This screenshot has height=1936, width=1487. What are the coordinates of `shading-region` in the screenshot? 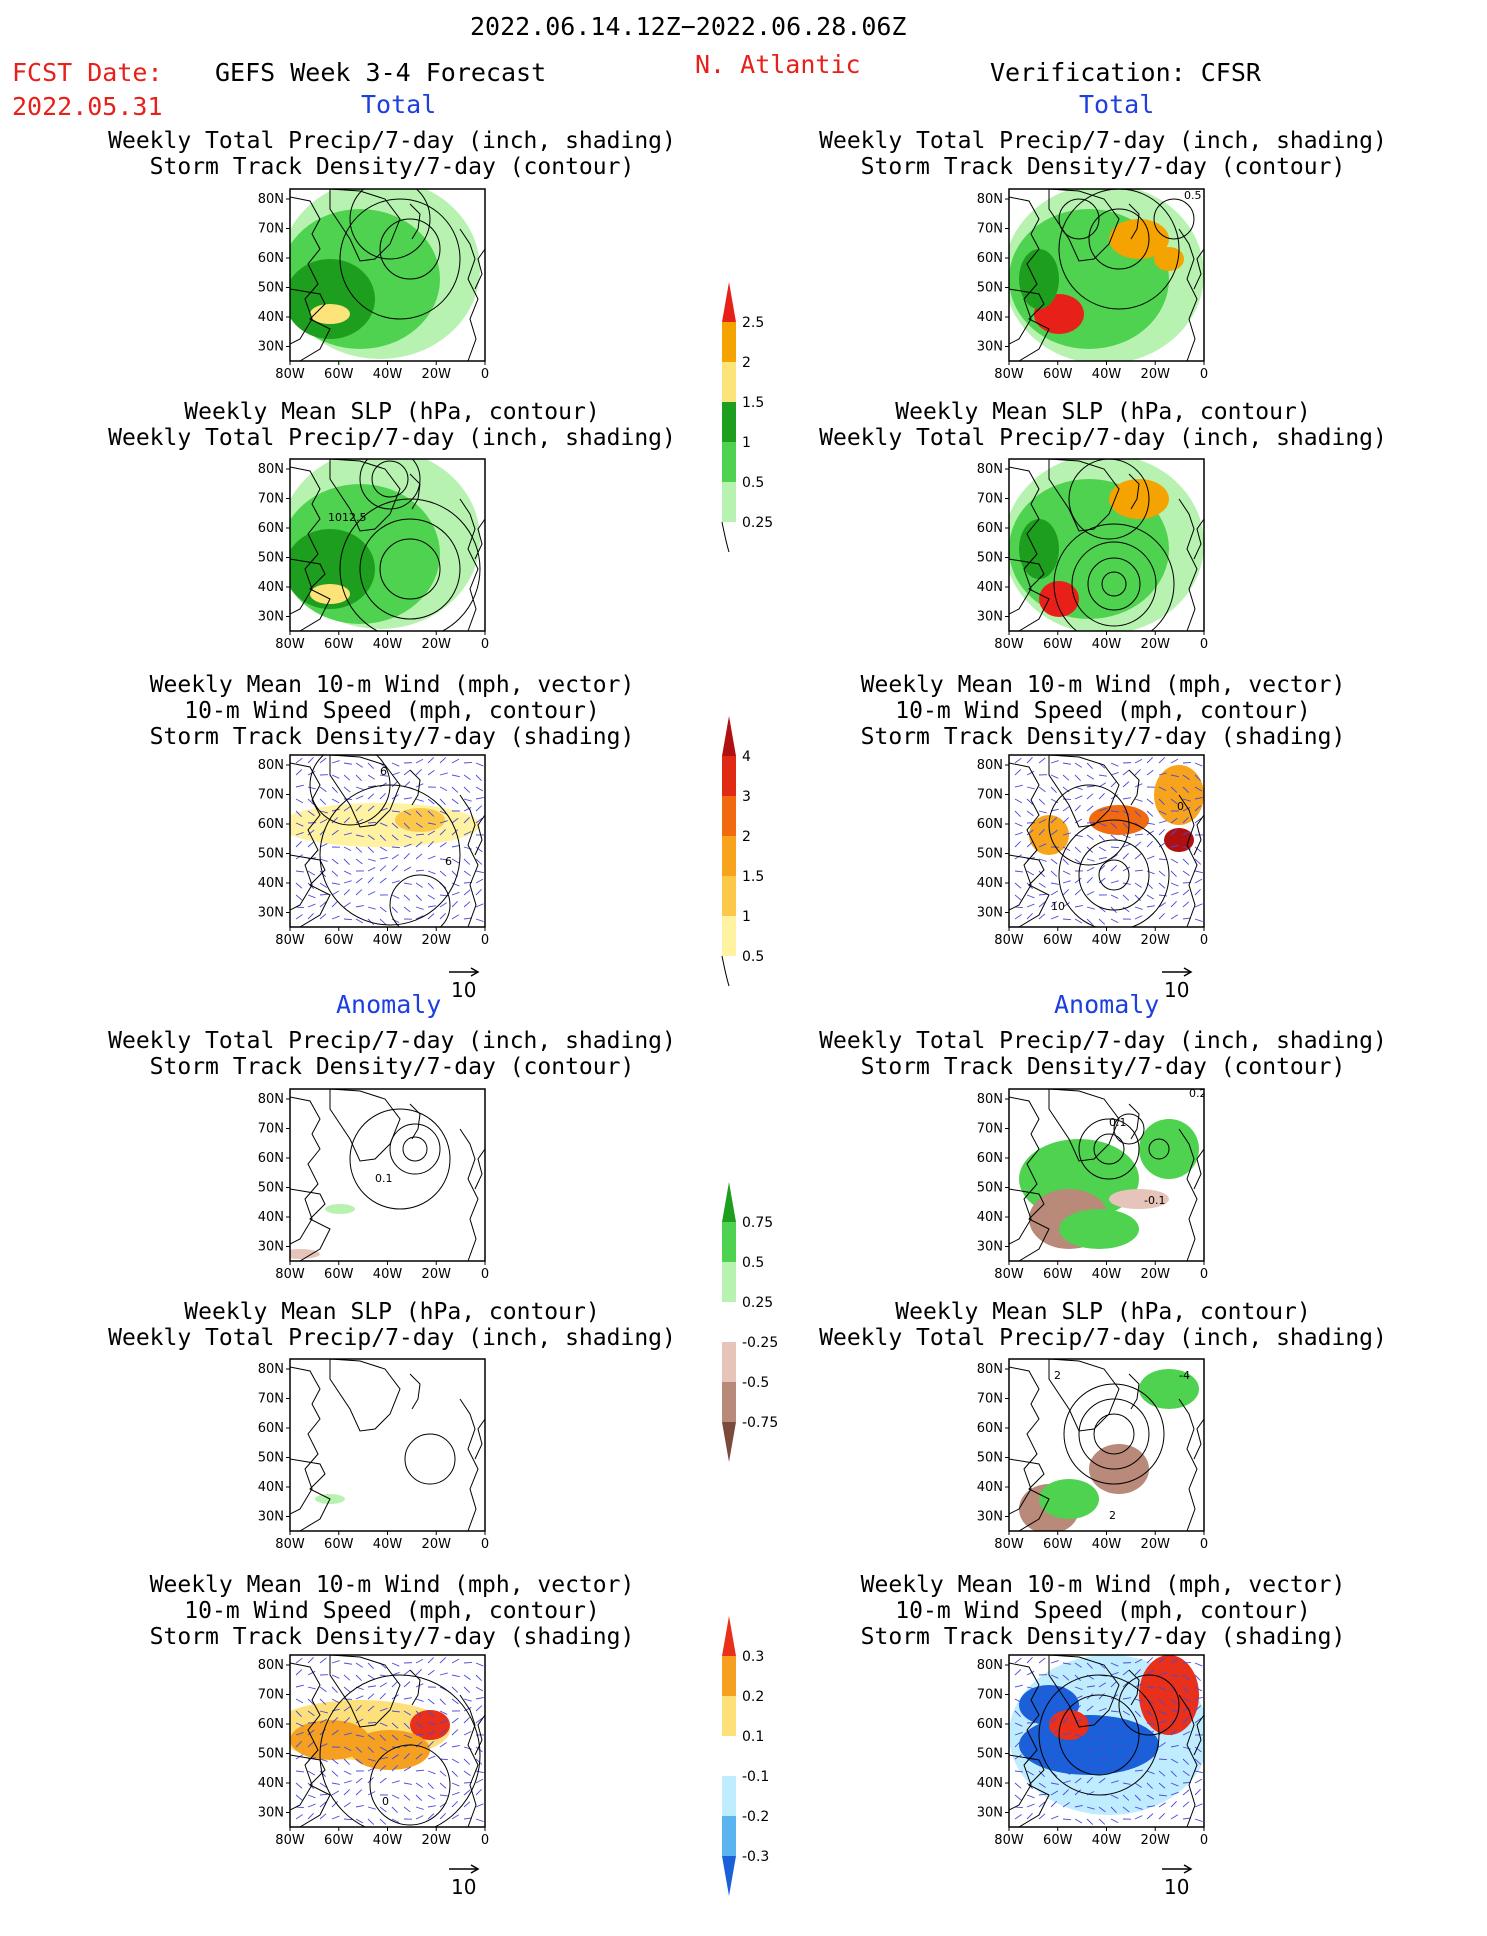 It's located at (420, 820).